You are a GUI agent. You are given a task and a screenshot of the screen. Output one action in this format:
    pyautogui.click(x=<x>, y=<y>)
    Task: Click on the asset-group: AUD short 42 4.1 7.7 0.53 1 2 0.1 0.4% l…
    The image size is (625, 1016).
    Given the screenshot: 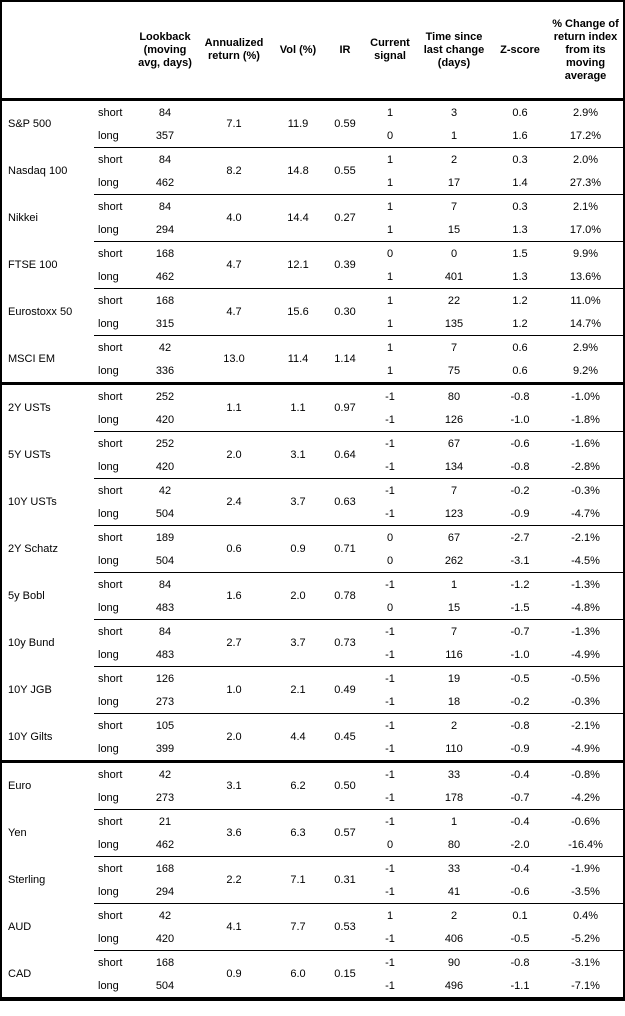 What is the action you would take?
    pyautogui.click(x=312, y=927)
    